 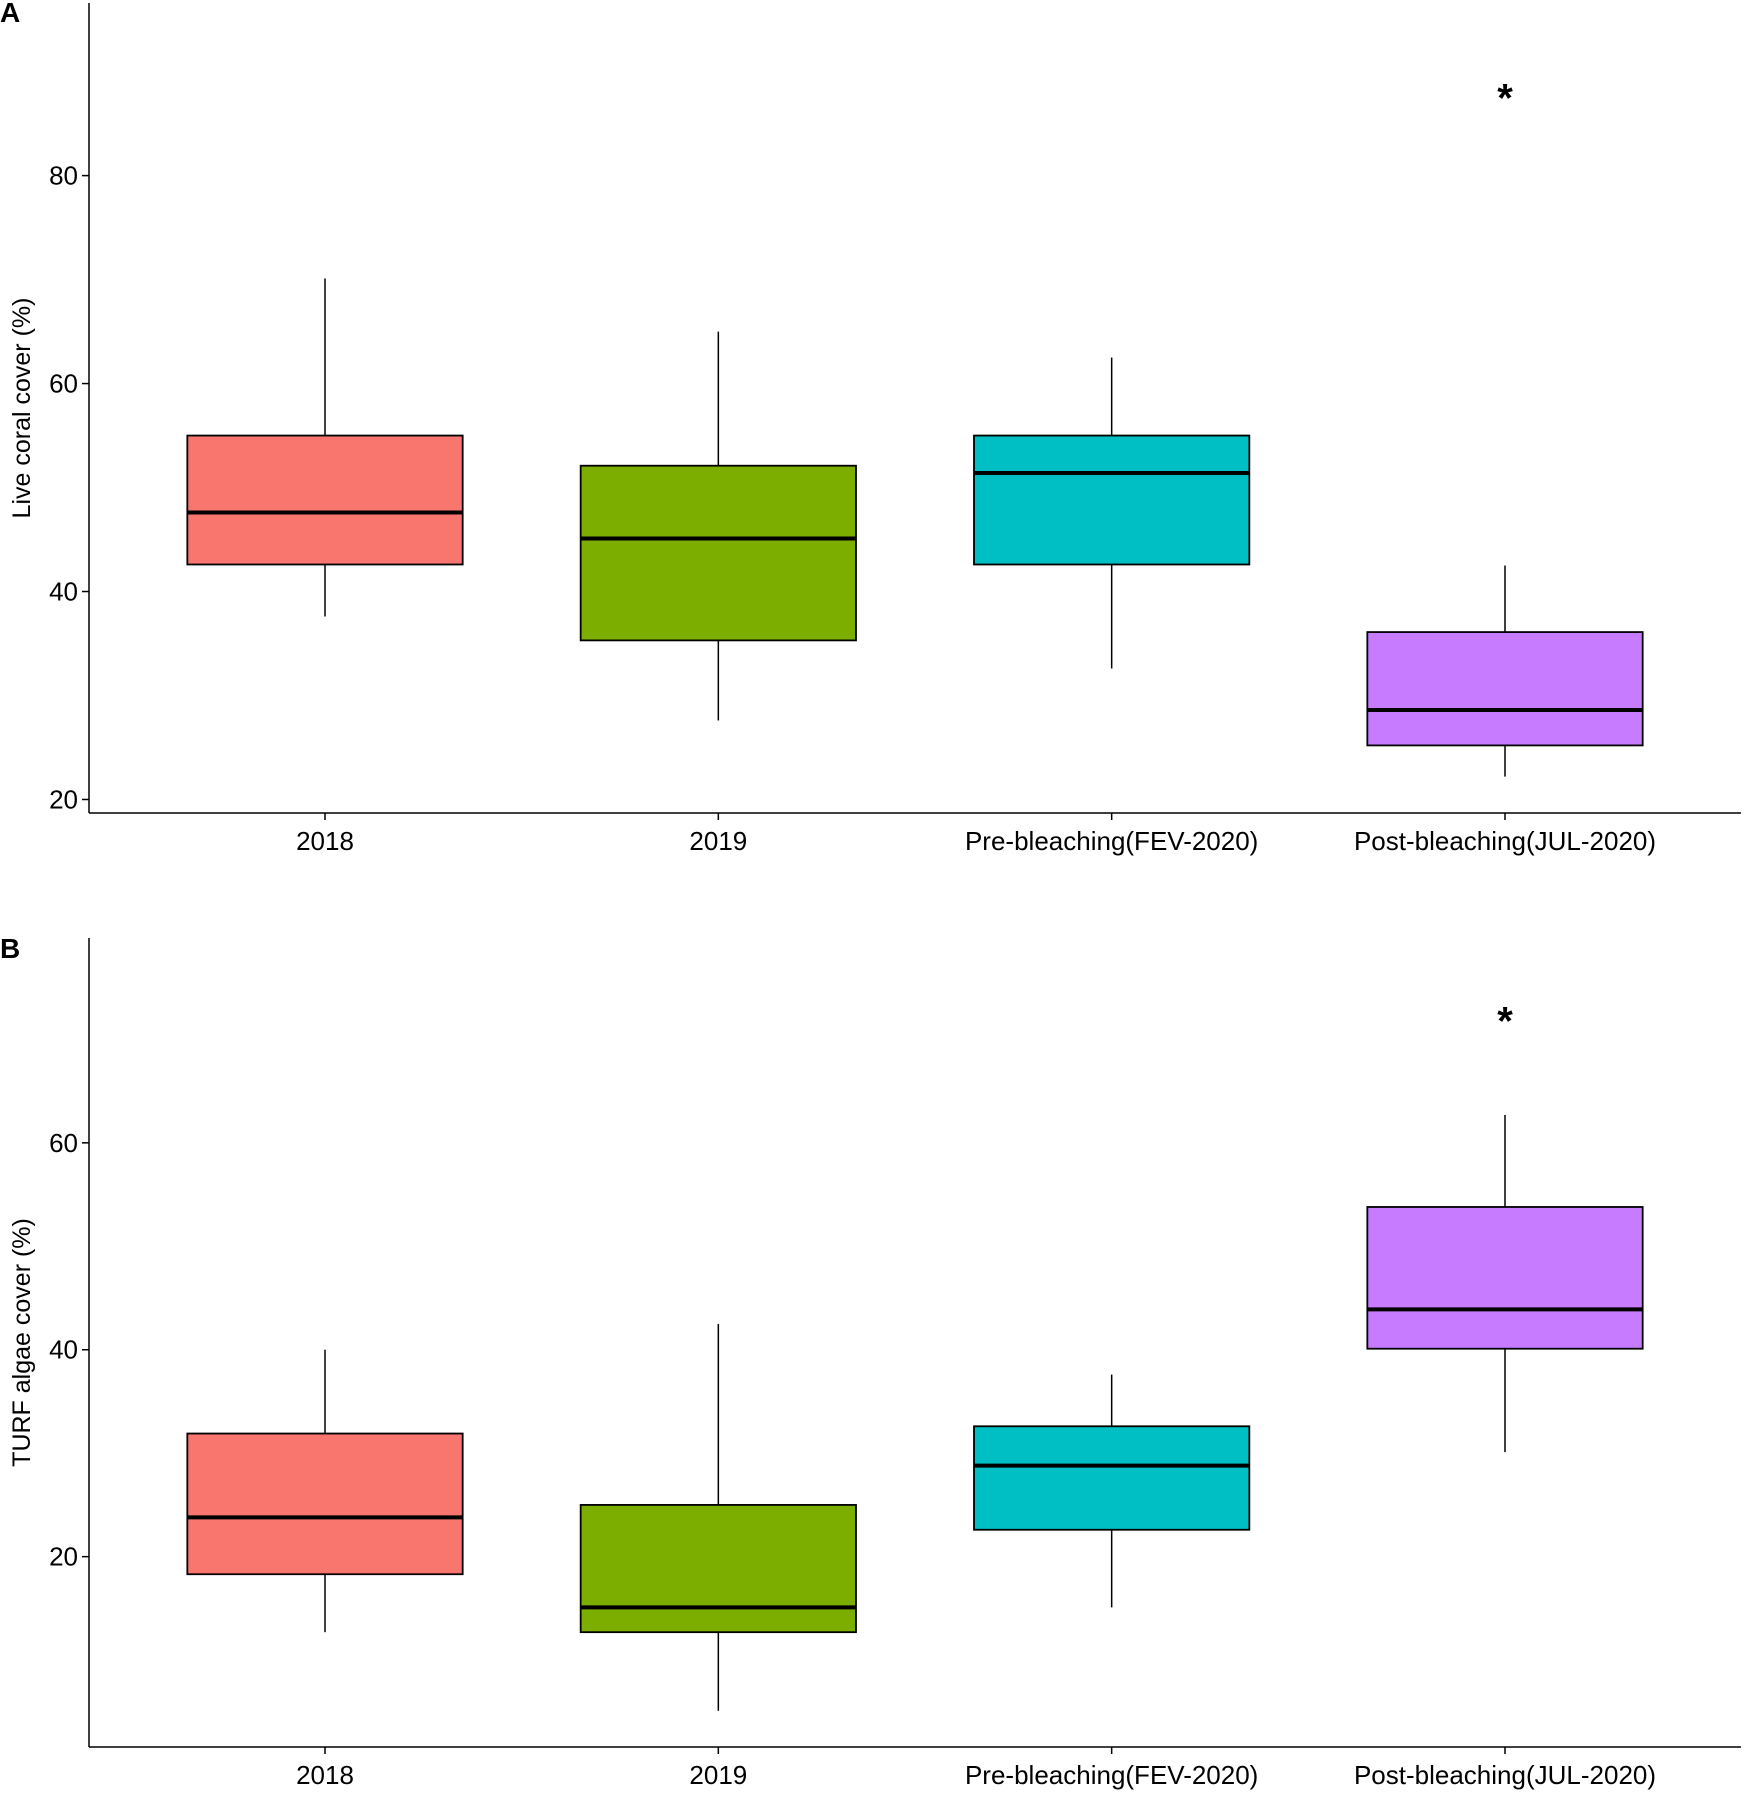 I want to click on panel-label: B, so click(x=10, y=948).